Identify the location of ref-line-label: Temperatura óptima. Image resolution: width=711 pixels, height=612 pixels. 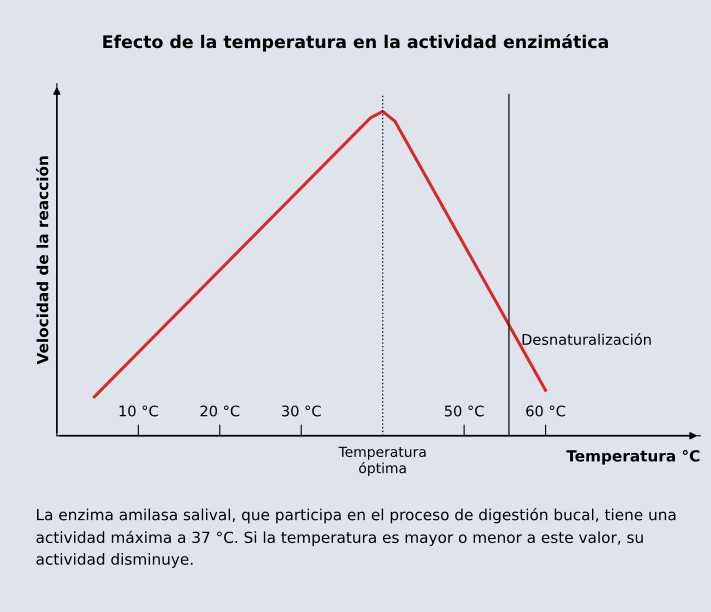
(382, 461).